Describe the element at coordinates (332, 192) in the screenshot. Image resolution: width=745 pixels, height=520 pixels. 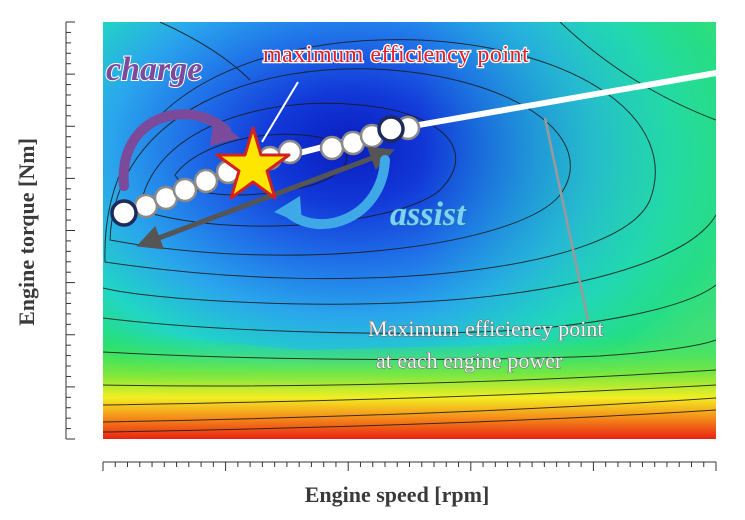
I see `assist-arrow` at that location.